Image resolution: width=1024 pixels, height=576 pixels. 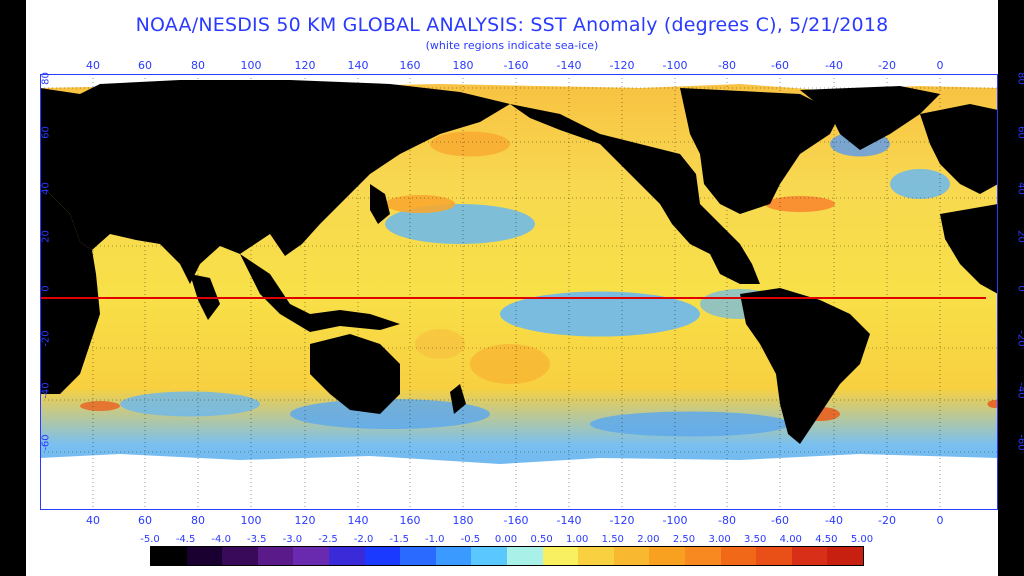 I want to click on land-nz, so click(x=458, y=399).